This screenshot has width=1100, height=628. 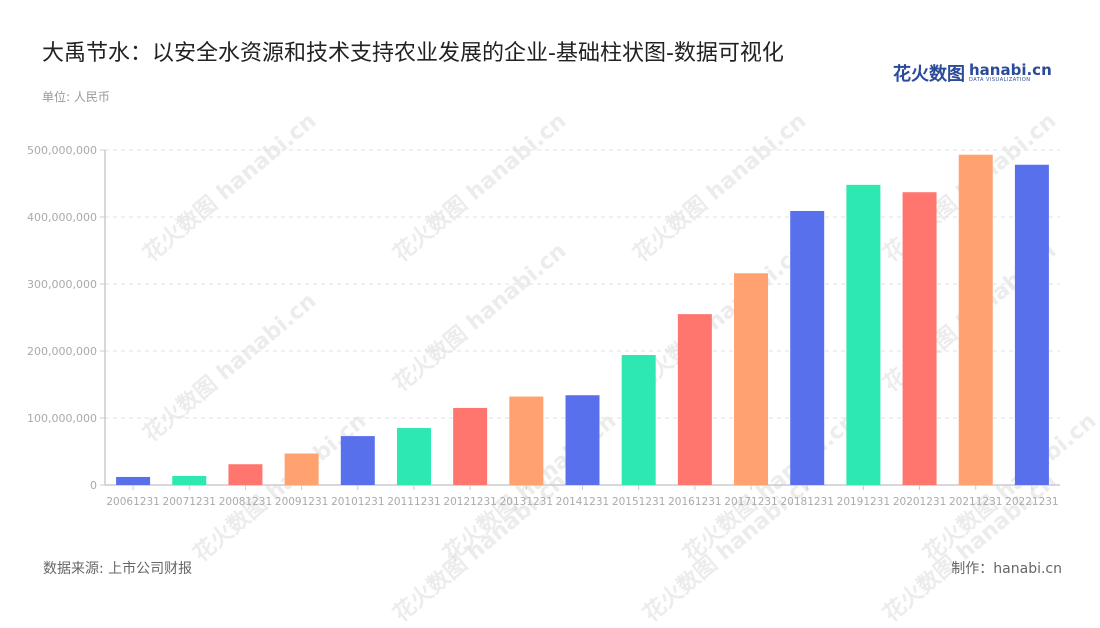 I want to click on y-tick-label: 100,000,000, so click(x=62, y=418).